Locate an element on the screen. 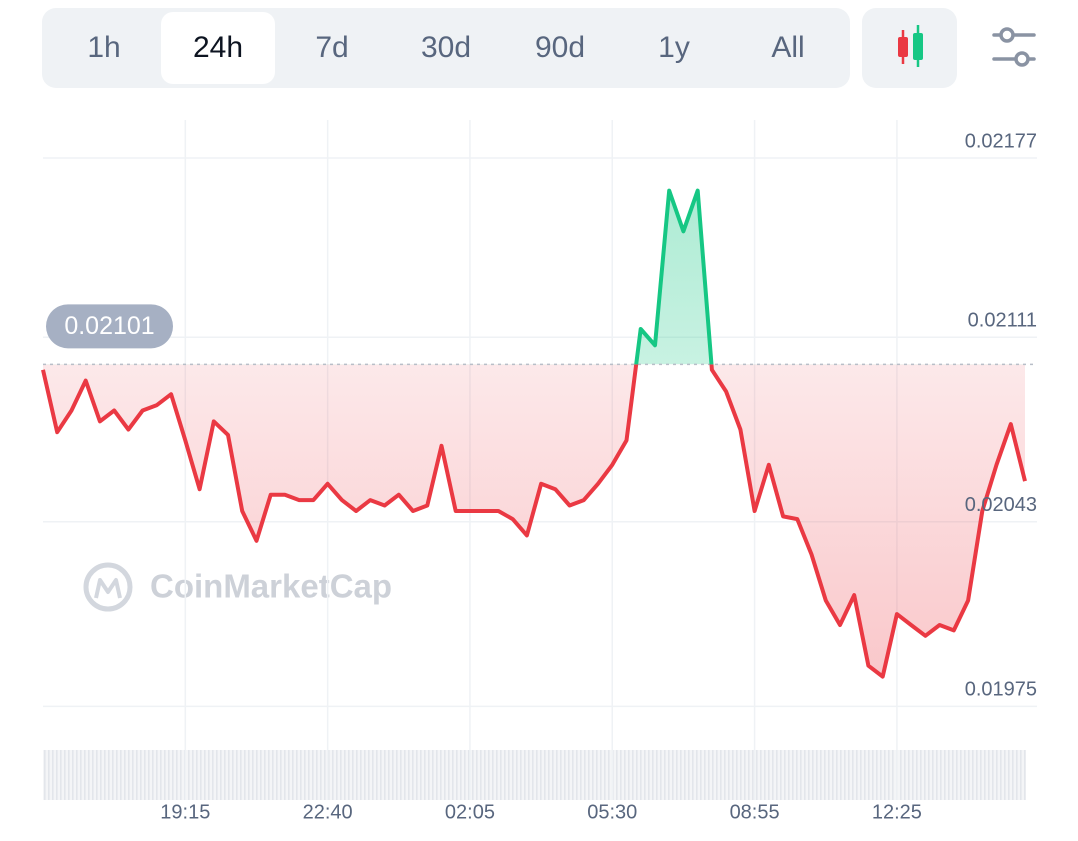 The width and height of the screenshot is (1078, 841). x-tick-label: 08:55 is located at coordinates (755, 812).